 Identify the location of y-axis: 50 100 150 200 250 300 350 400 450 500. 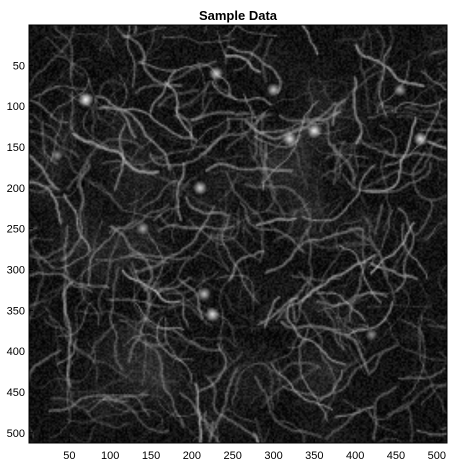
(20, 250).